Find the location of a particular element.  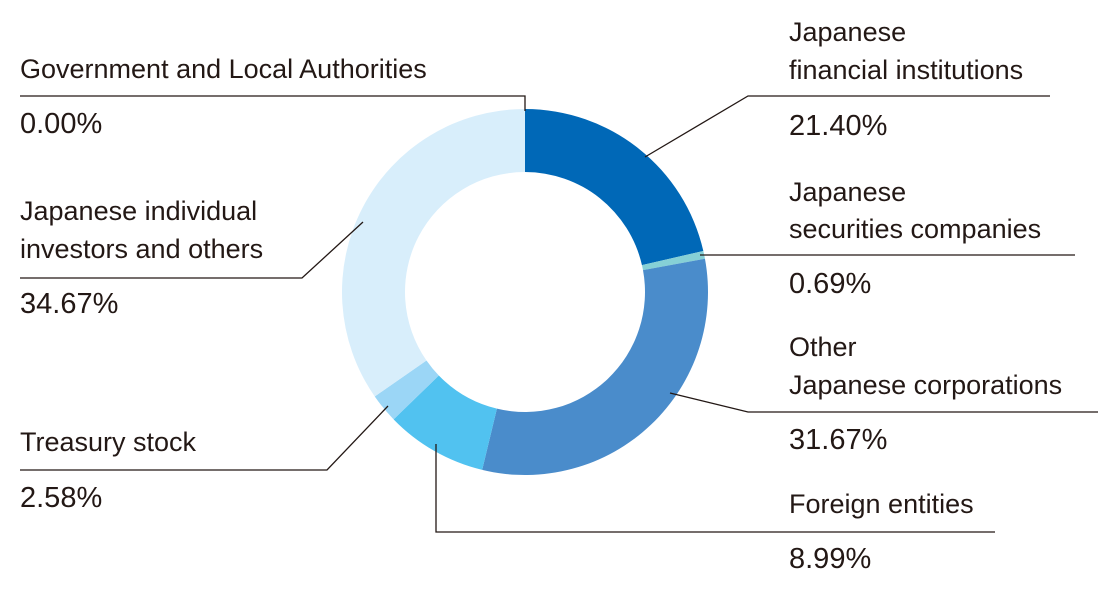

label-financial-line1: Japanese is located at coordinates (848, 32).